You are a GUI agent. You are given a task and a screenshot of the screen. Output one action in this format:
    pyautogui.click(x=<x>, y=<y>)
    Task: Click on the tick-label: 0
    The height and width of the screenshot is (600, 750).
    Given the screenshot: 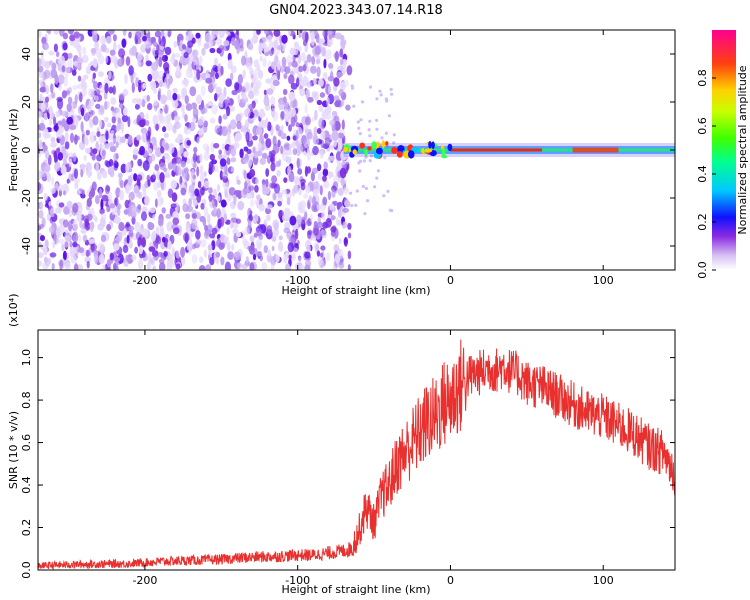 What is the action you would take?
    pyautogui.click(x=26, y=150)
    